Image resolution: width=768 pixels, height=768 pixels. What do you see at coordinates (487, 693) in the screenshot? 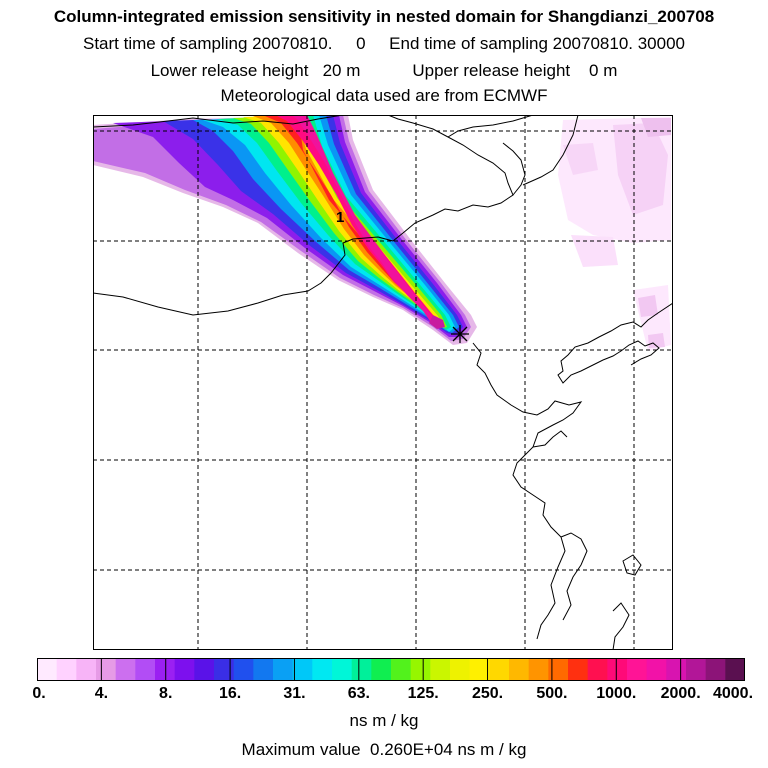
I see `colorbar-tick-label: 250.` at bounding box center [487, 693].